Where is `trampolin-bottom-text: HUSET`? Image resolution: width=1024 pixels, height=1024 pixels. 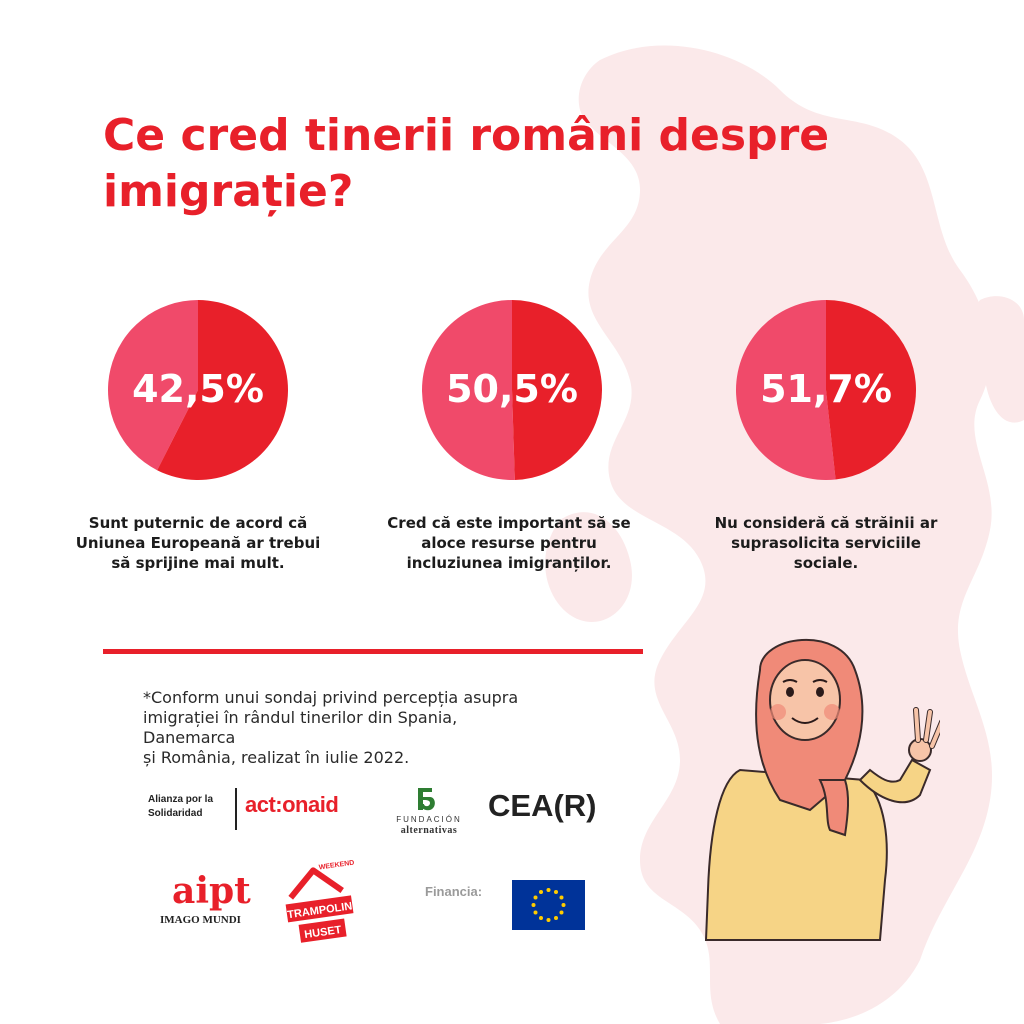
trampolin-bottom-text: HUSET is located at coordinates (323, 932).